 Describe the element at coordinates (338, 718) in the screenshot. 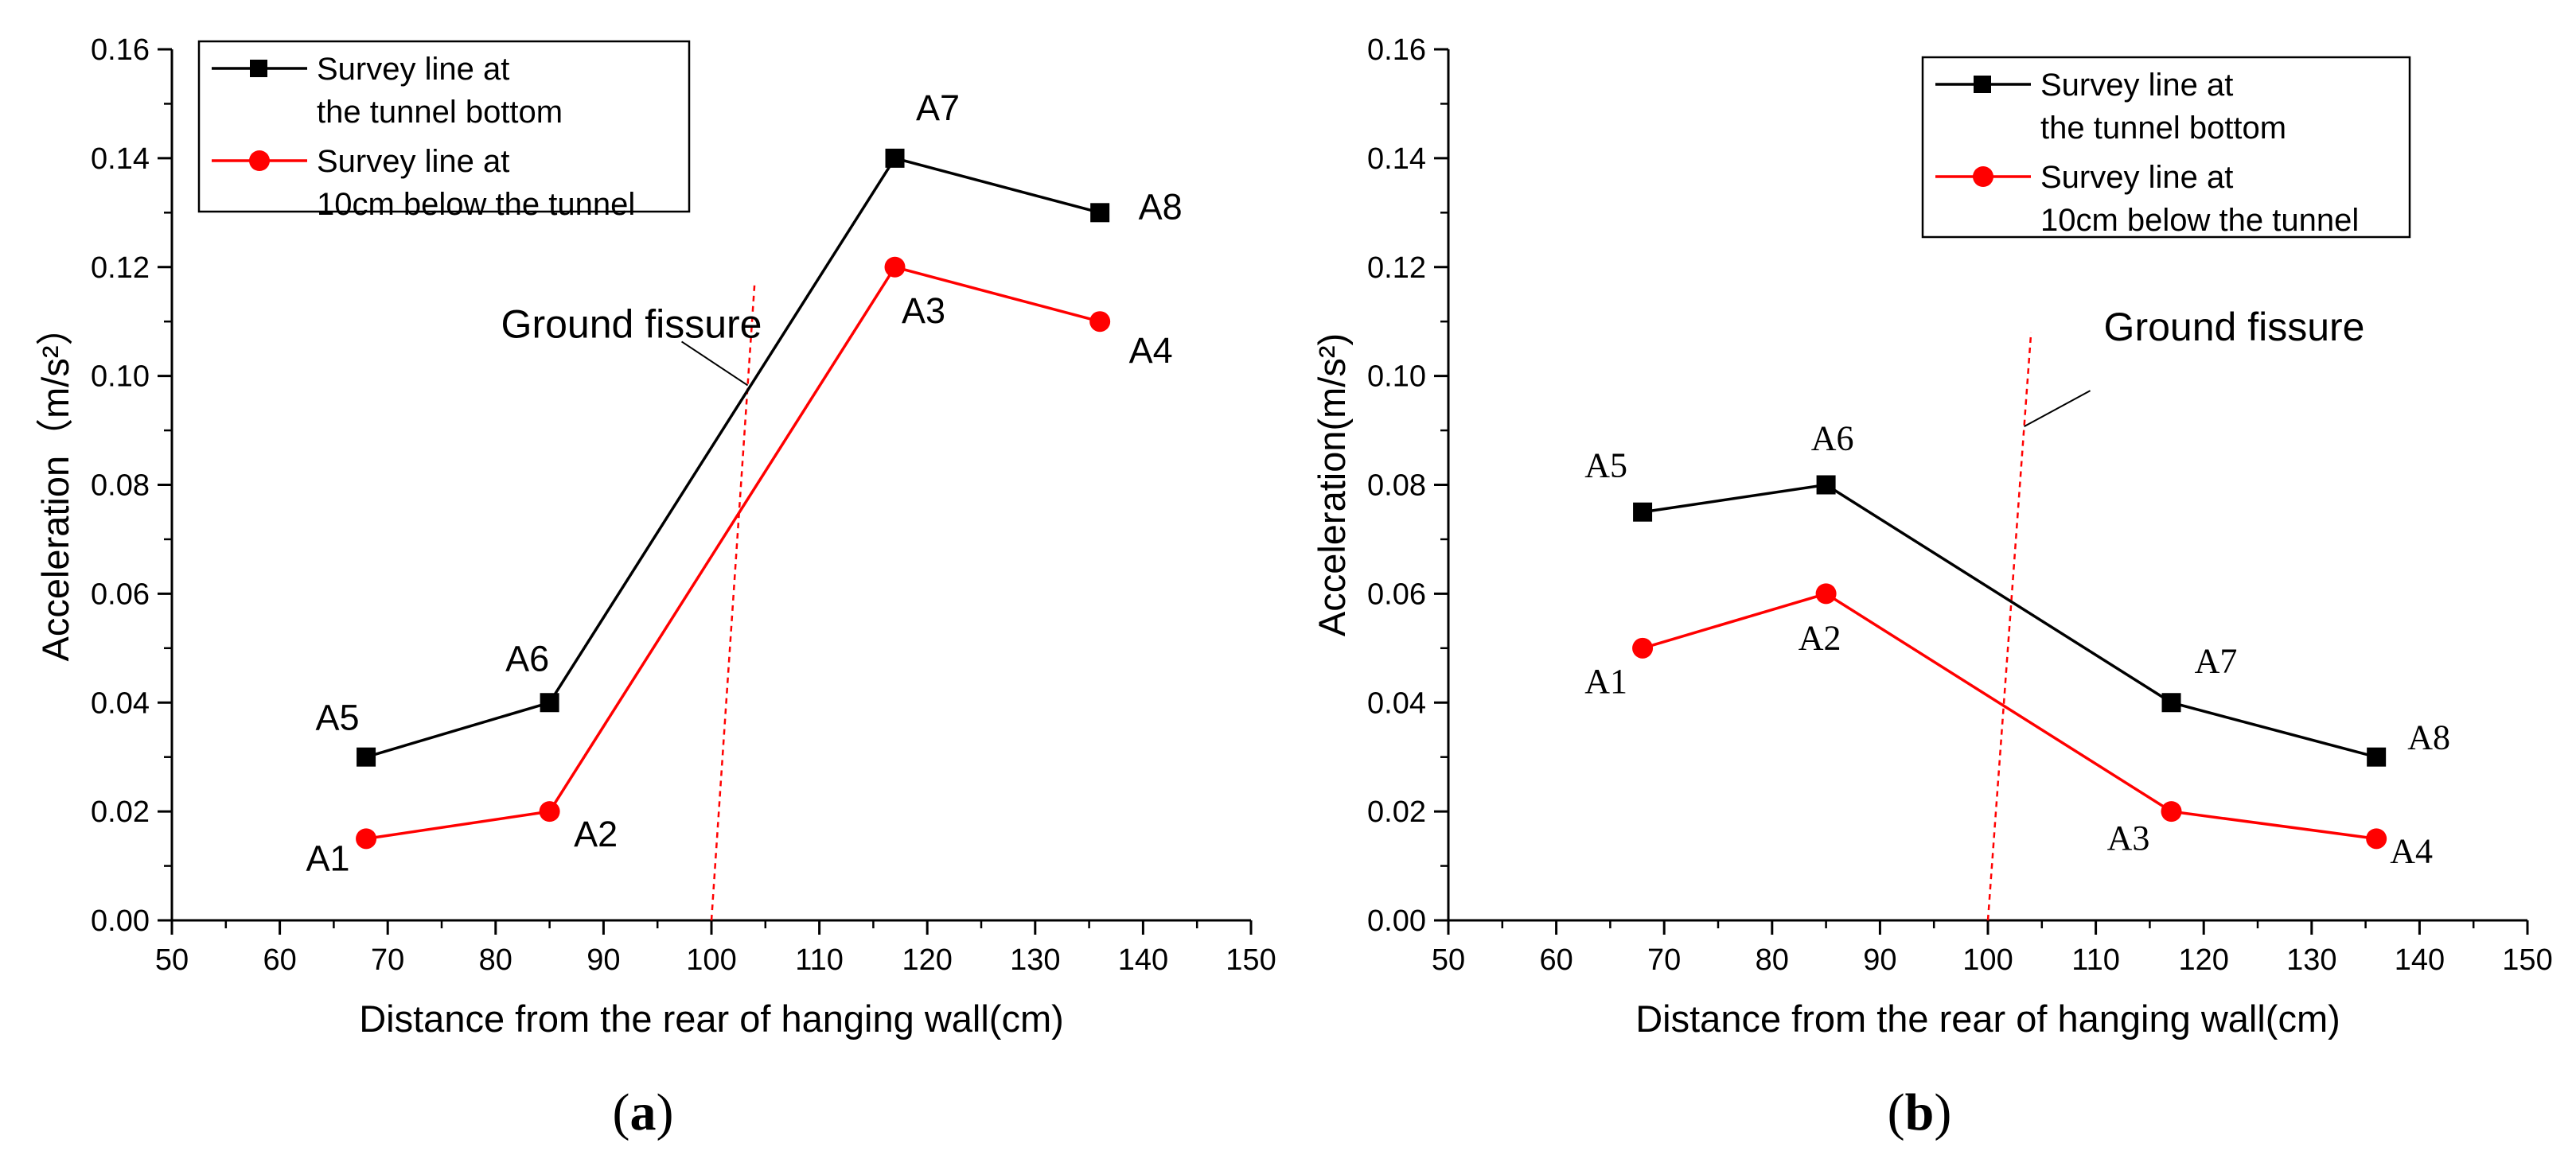

I see `point-label-a5: A5` at that location.